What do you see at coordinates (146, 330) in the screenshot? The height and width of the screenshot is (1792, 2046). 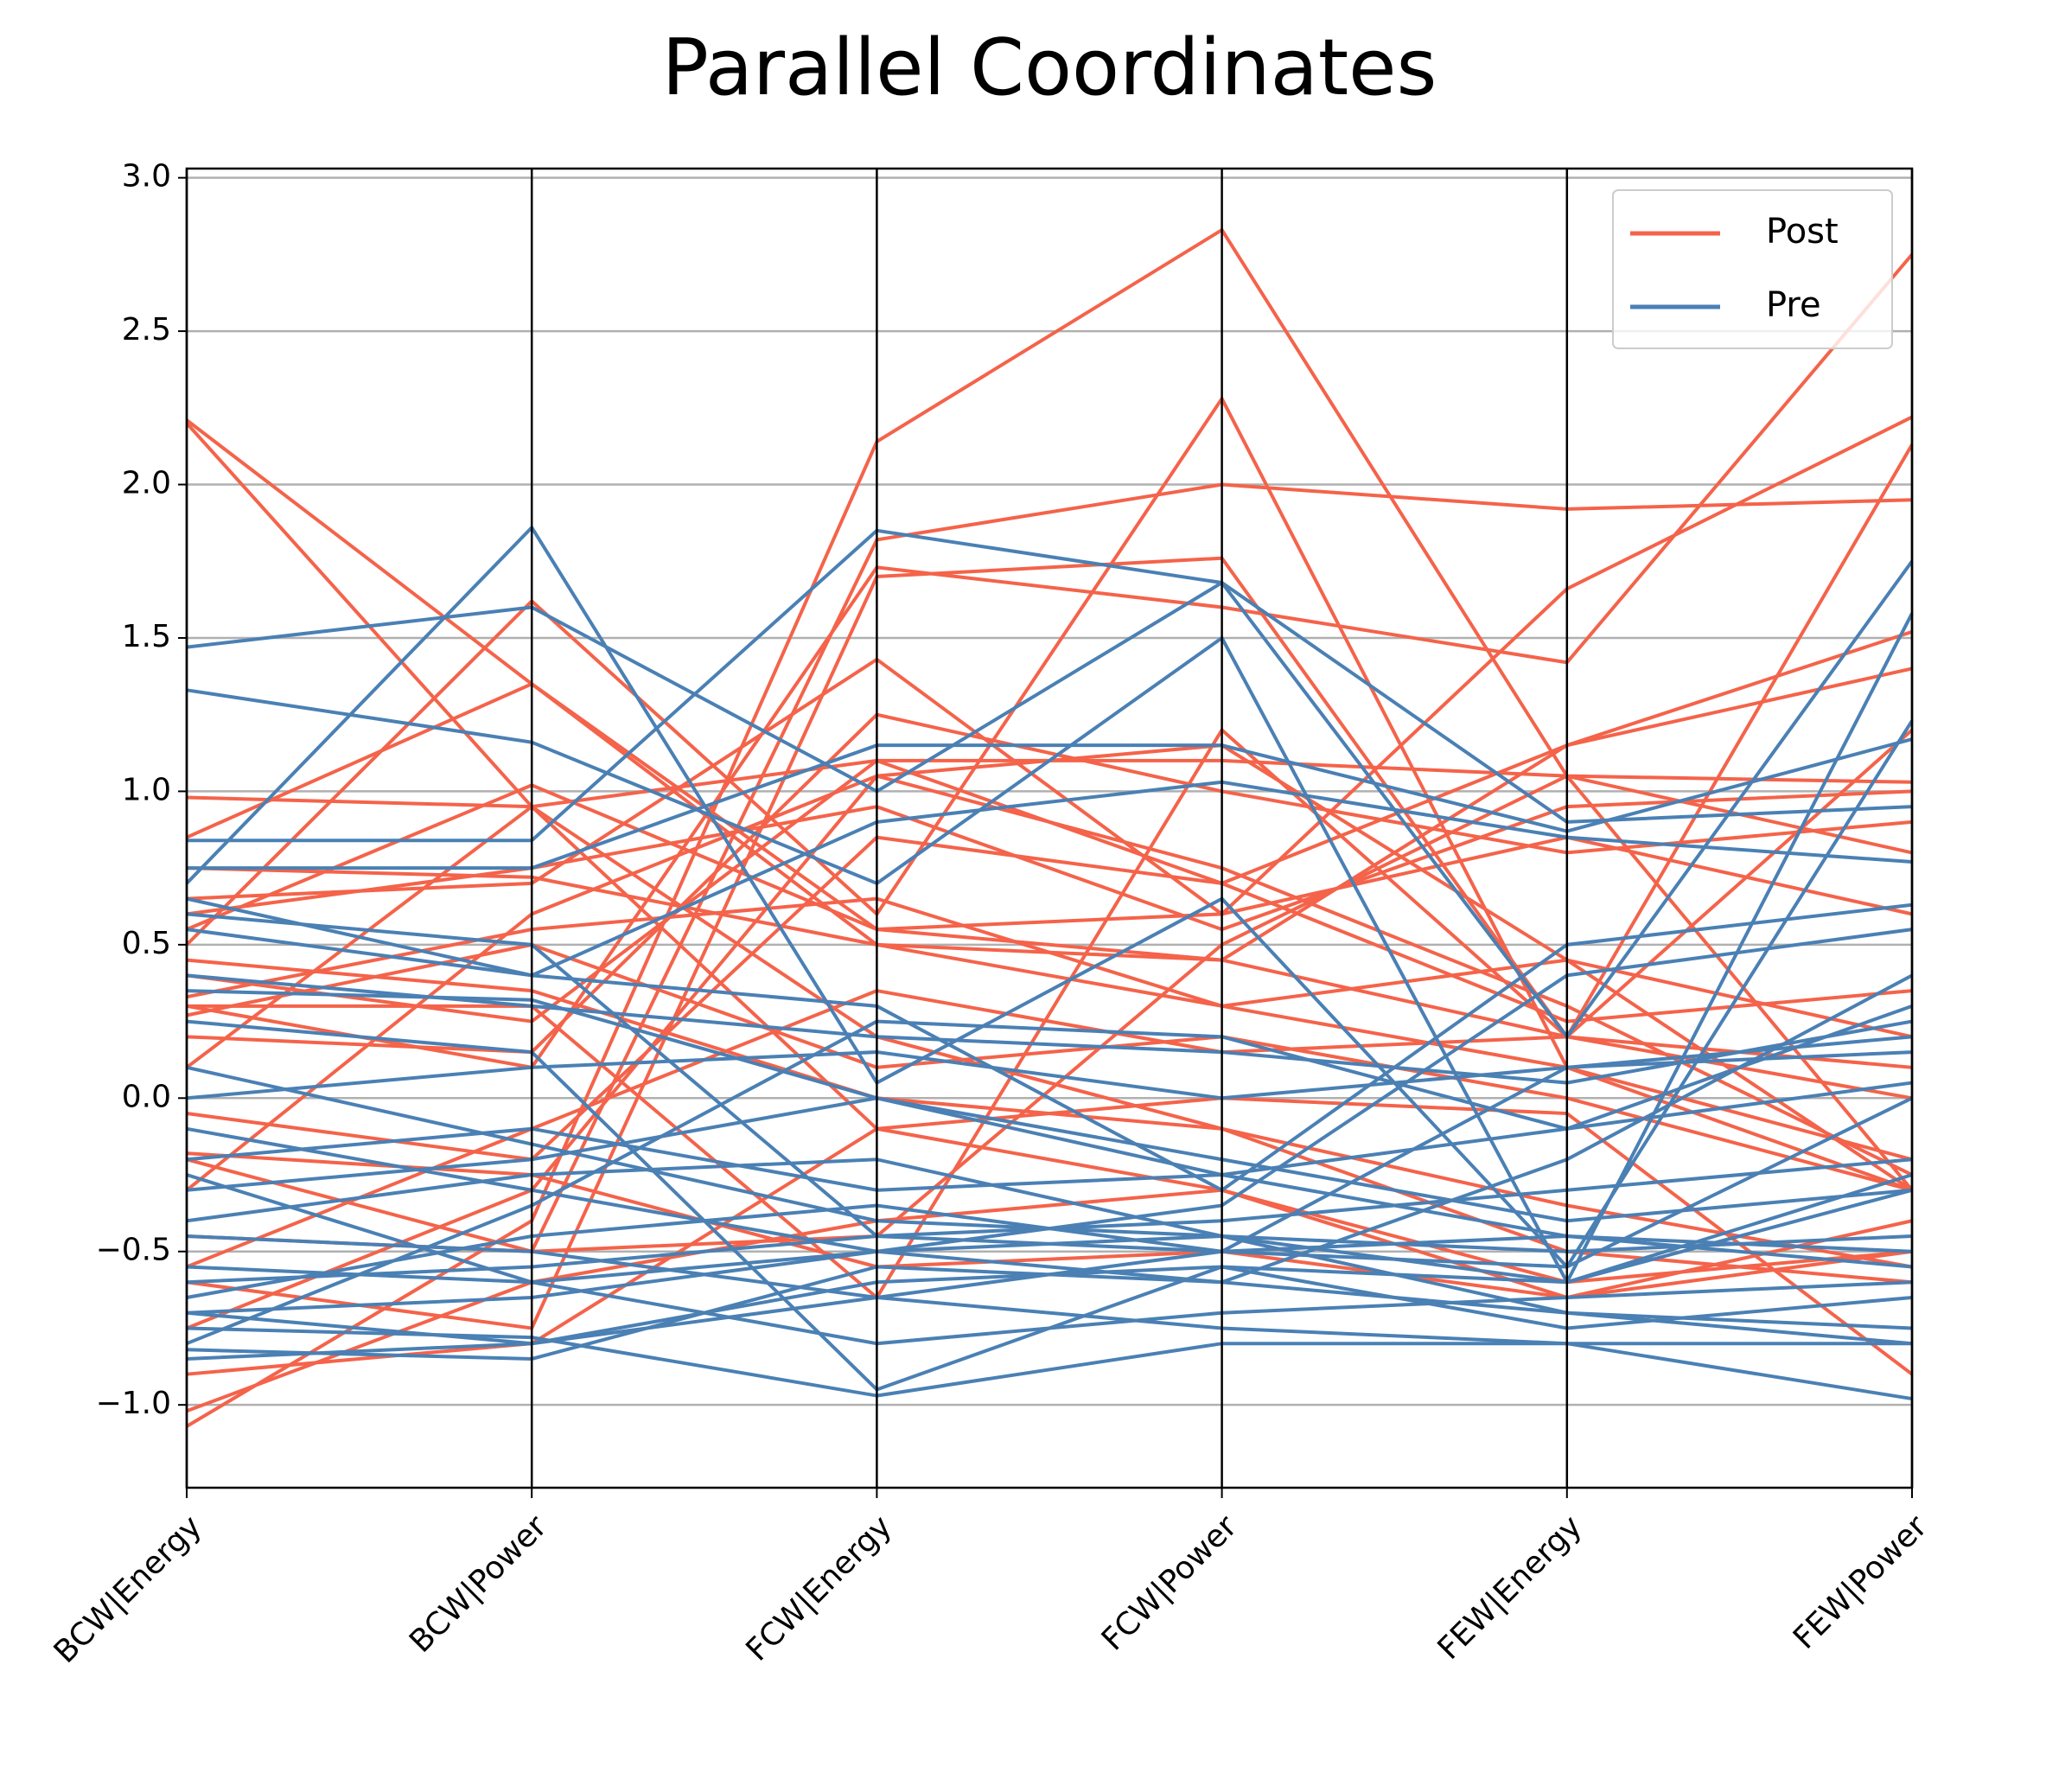 I see `y-tick-label: 2.5` at bounding box center [146, 330].